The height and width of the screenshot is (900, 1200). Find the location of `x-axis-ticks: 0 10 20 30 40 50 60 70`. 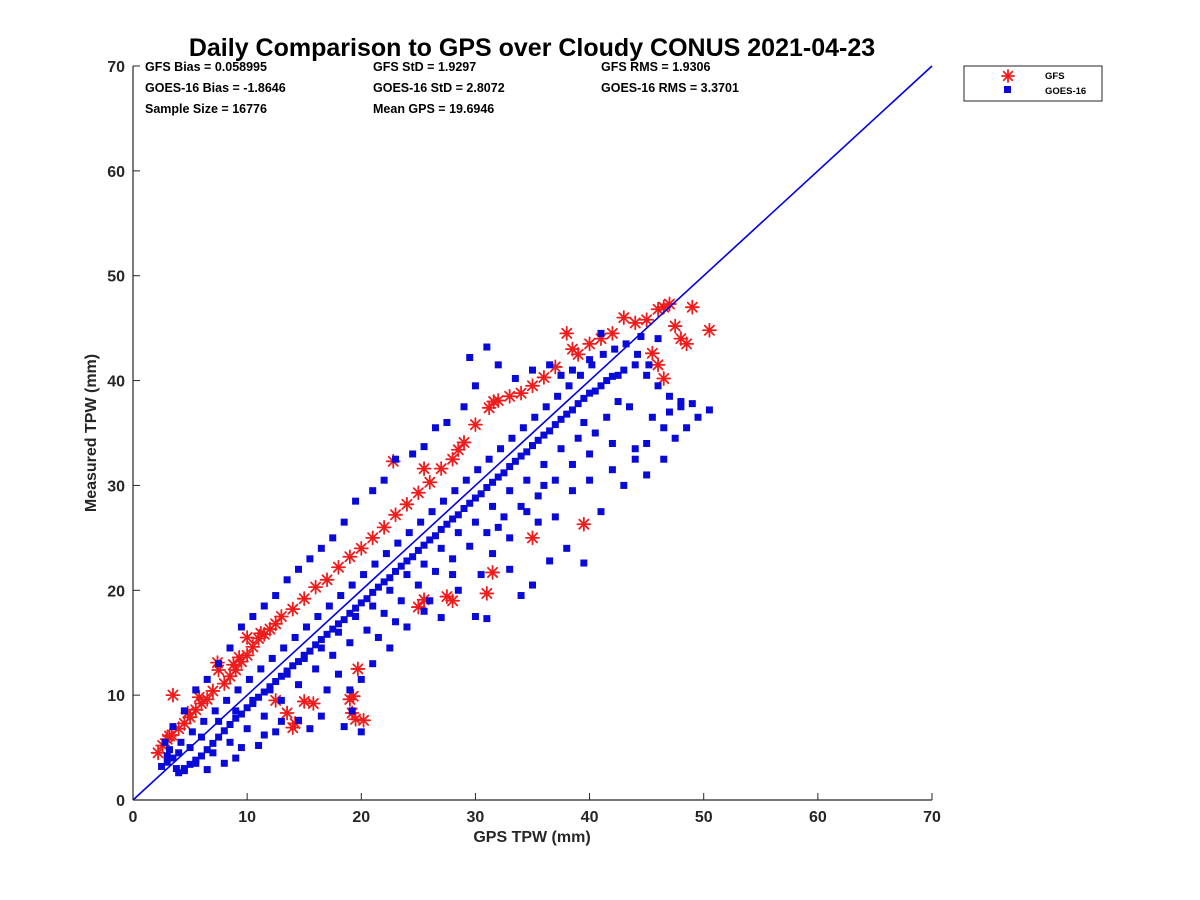

x-axis-ticks: 0 10 20 30 40 50 60 70 is located at coordinates (535, 809).